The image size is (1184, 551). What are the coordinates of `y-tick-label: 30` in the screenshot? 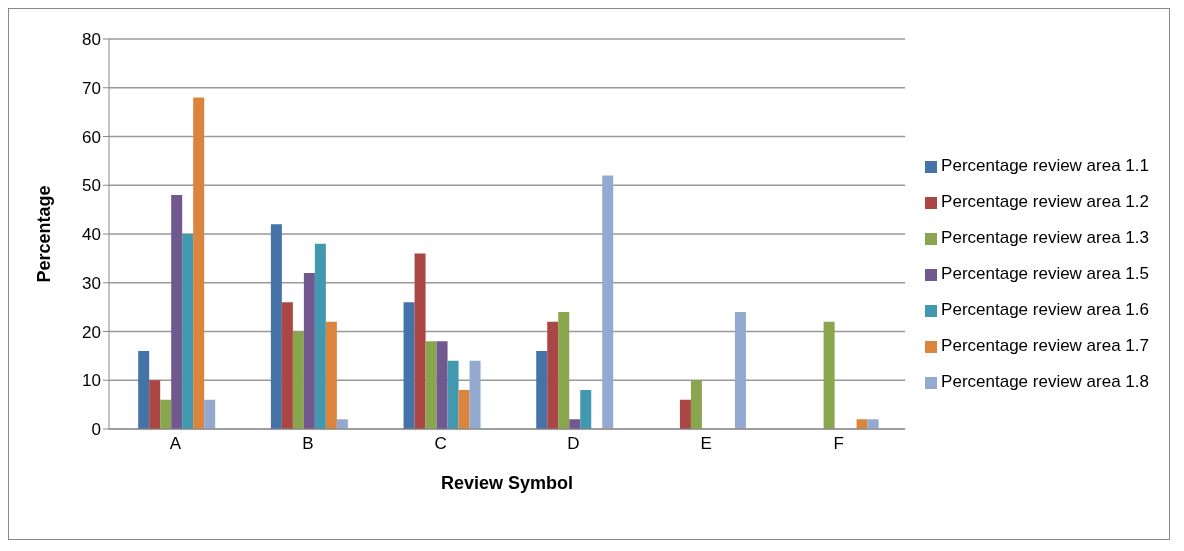 It's located at (91, 283).